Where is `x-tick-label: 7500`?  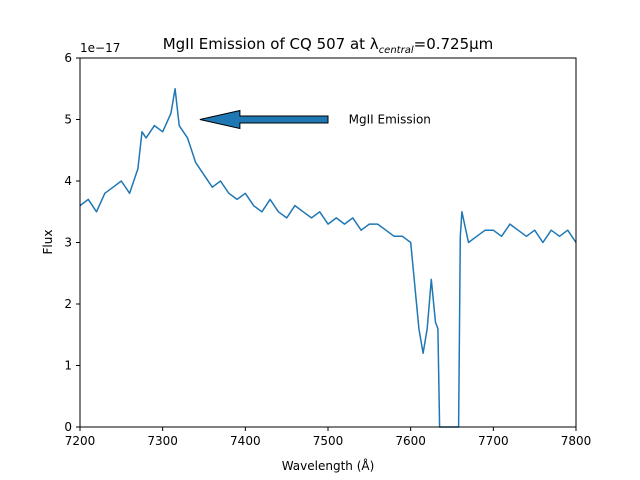 x-tick-label: 7500 is located at coordinates (328, 441).